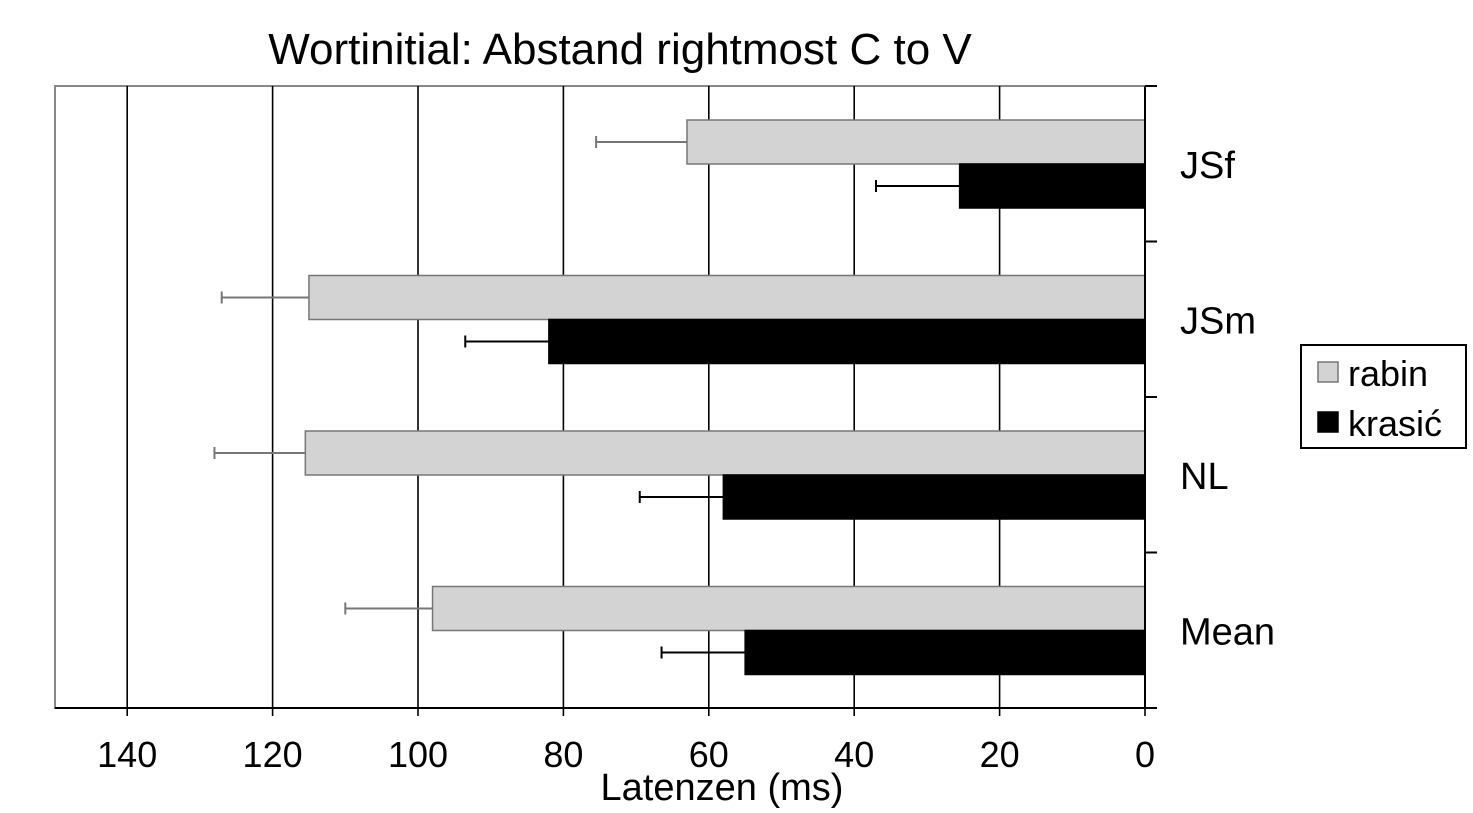  I want to click on legend: rabin krasić, so click(1383, 396).